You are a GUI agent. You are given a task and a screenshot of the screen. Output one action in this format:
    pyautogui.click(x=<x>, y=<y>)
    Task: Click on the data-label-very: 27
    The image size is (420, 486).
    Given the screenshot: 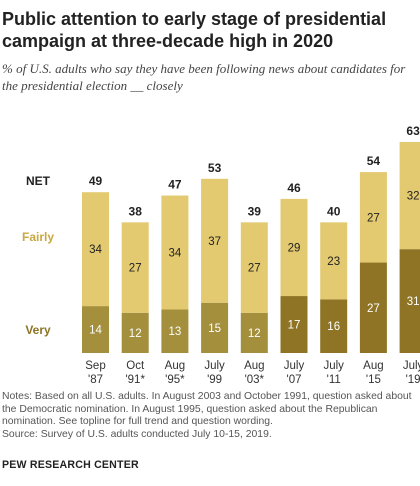 What is the action you would take?
    pyautogui.click(x=373, y=309)
    